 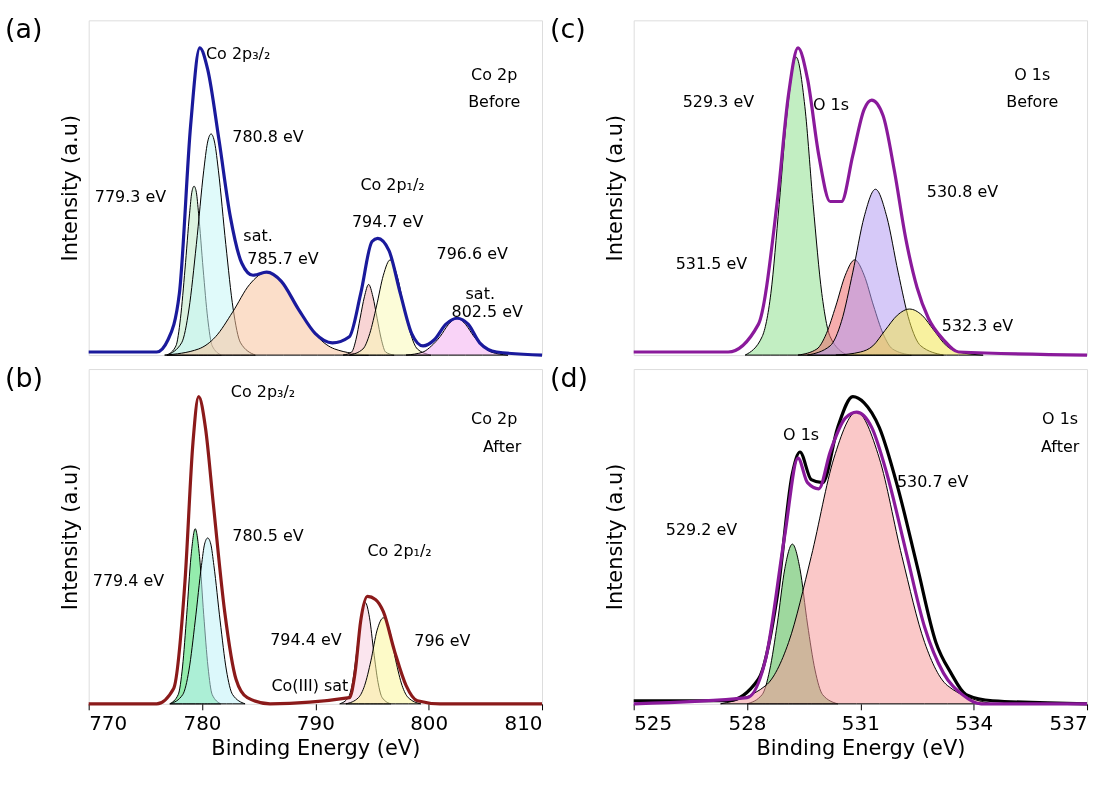 I want to click on x-tick-label: 528, so click(x=747, y=724).